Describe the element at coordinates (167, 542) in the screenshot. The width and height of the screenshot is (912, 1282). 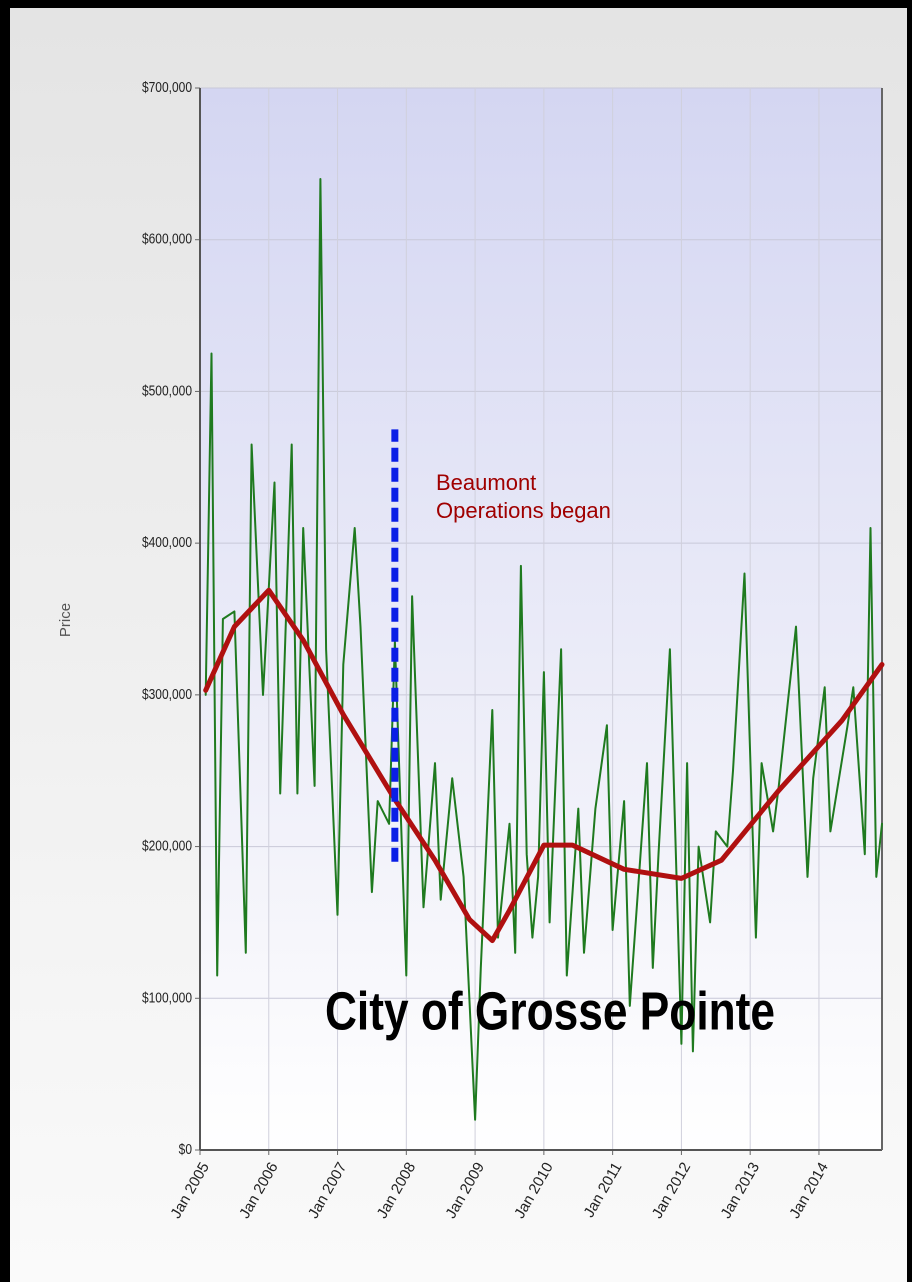
I see `y-tick-label: $400,000` at that location.